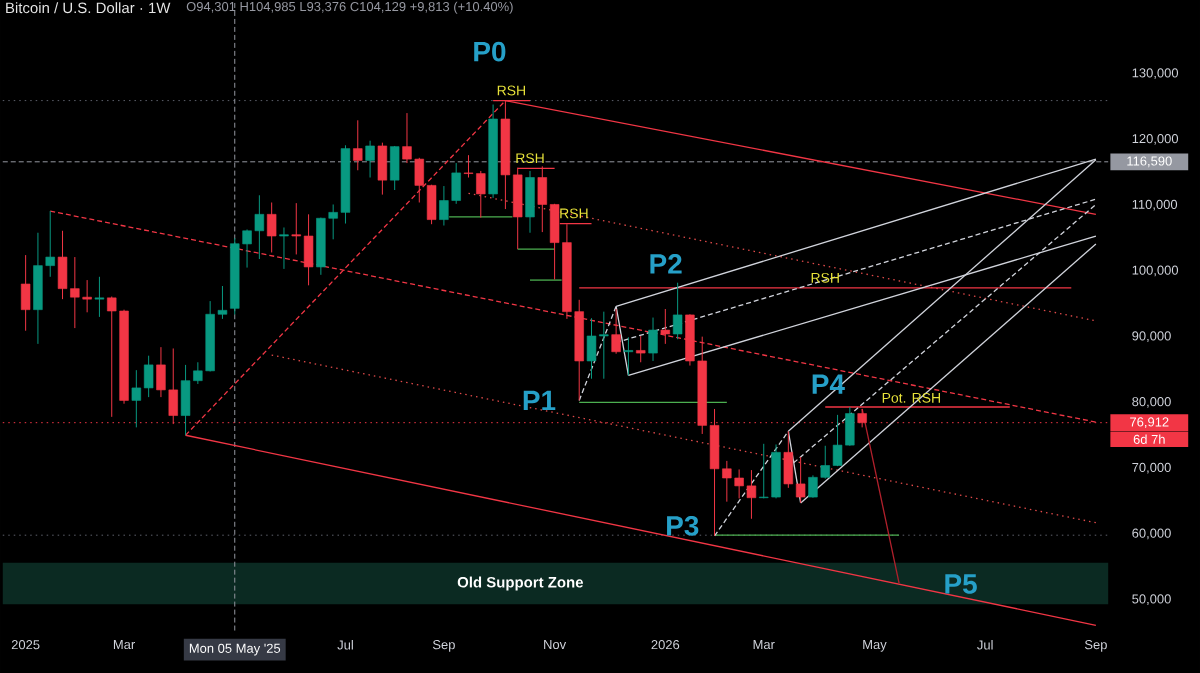  Describe the element at coordinates (1149, 161) in the screenshot. I see `ref-line-label: 116,590` at that location.